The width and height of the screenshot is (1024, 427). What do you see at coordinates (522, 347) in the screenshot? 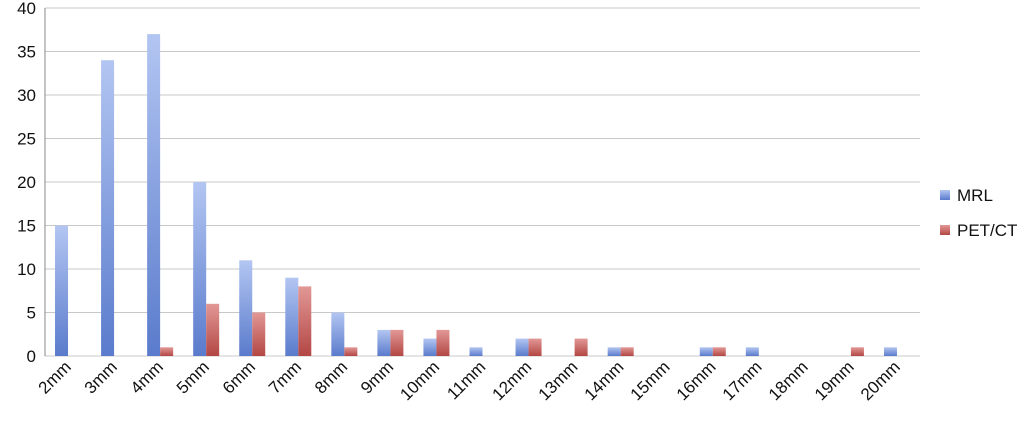
I see `bar-mrl-12mm` at bounding box center [522, 347].